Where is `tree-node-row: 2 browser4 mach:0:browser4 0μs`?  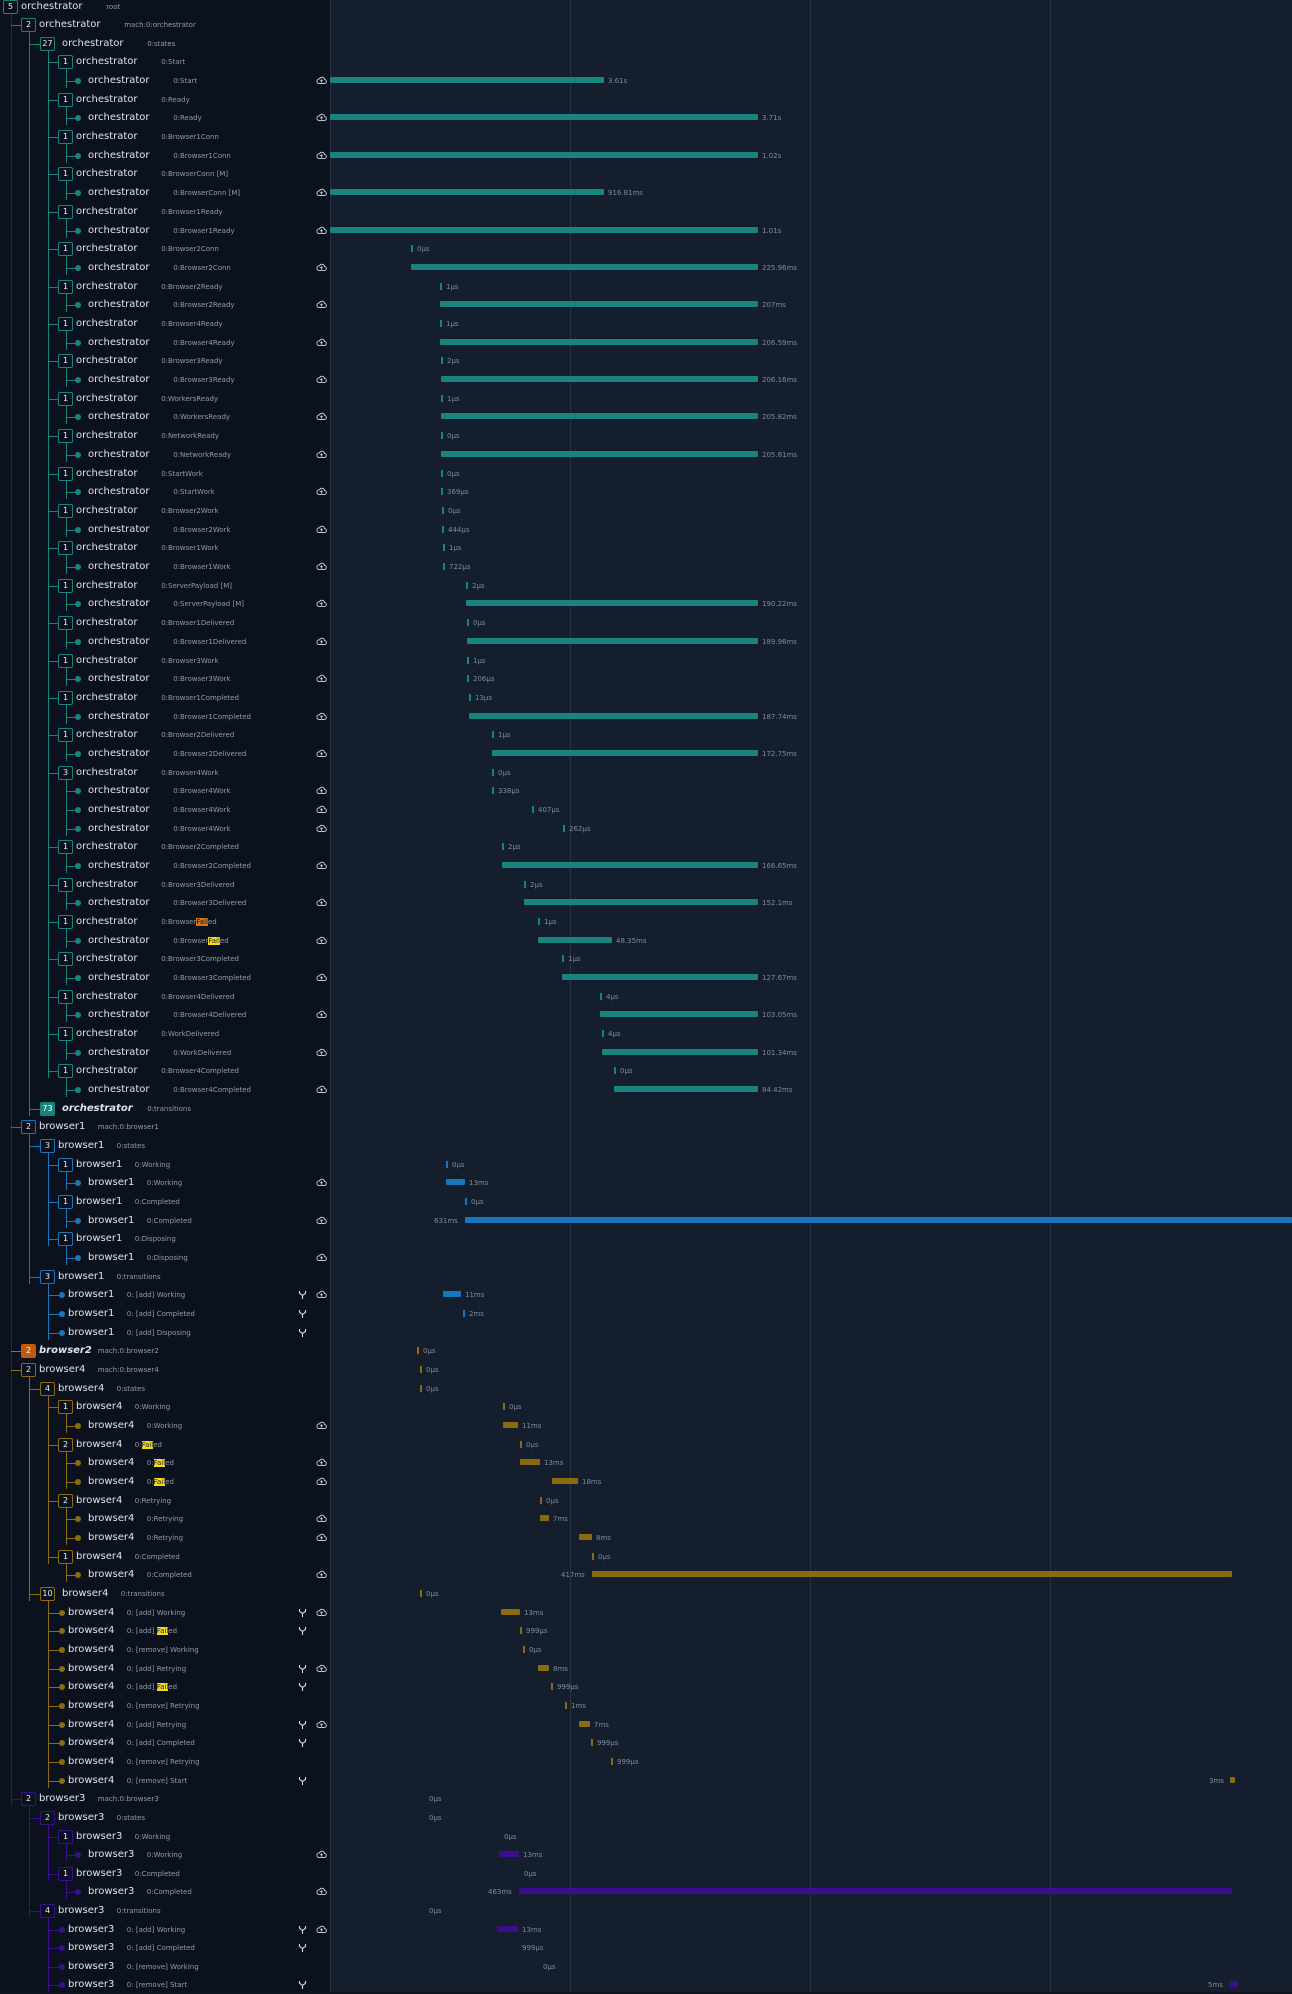 tree-node-row: 2 browser4 mach:0:browser4 0μs is located at coordinates (646, 1370).